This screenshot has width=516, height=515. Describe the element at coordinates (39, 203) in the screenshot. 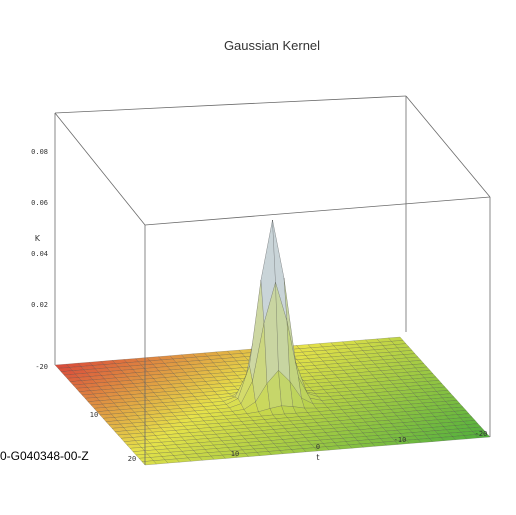

I see `z-tick-label: 0.06` at that location.